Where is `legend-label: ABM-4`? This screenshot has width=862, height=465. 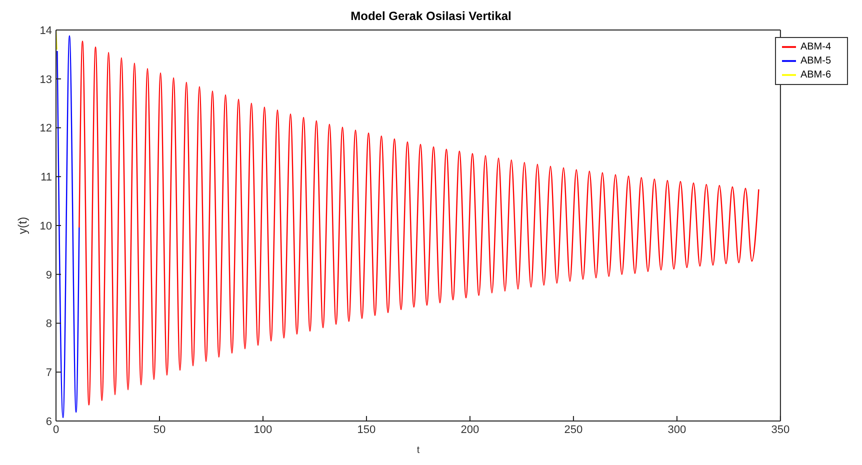
legend-label: ABM-4 is located at coordinates (815, 47).